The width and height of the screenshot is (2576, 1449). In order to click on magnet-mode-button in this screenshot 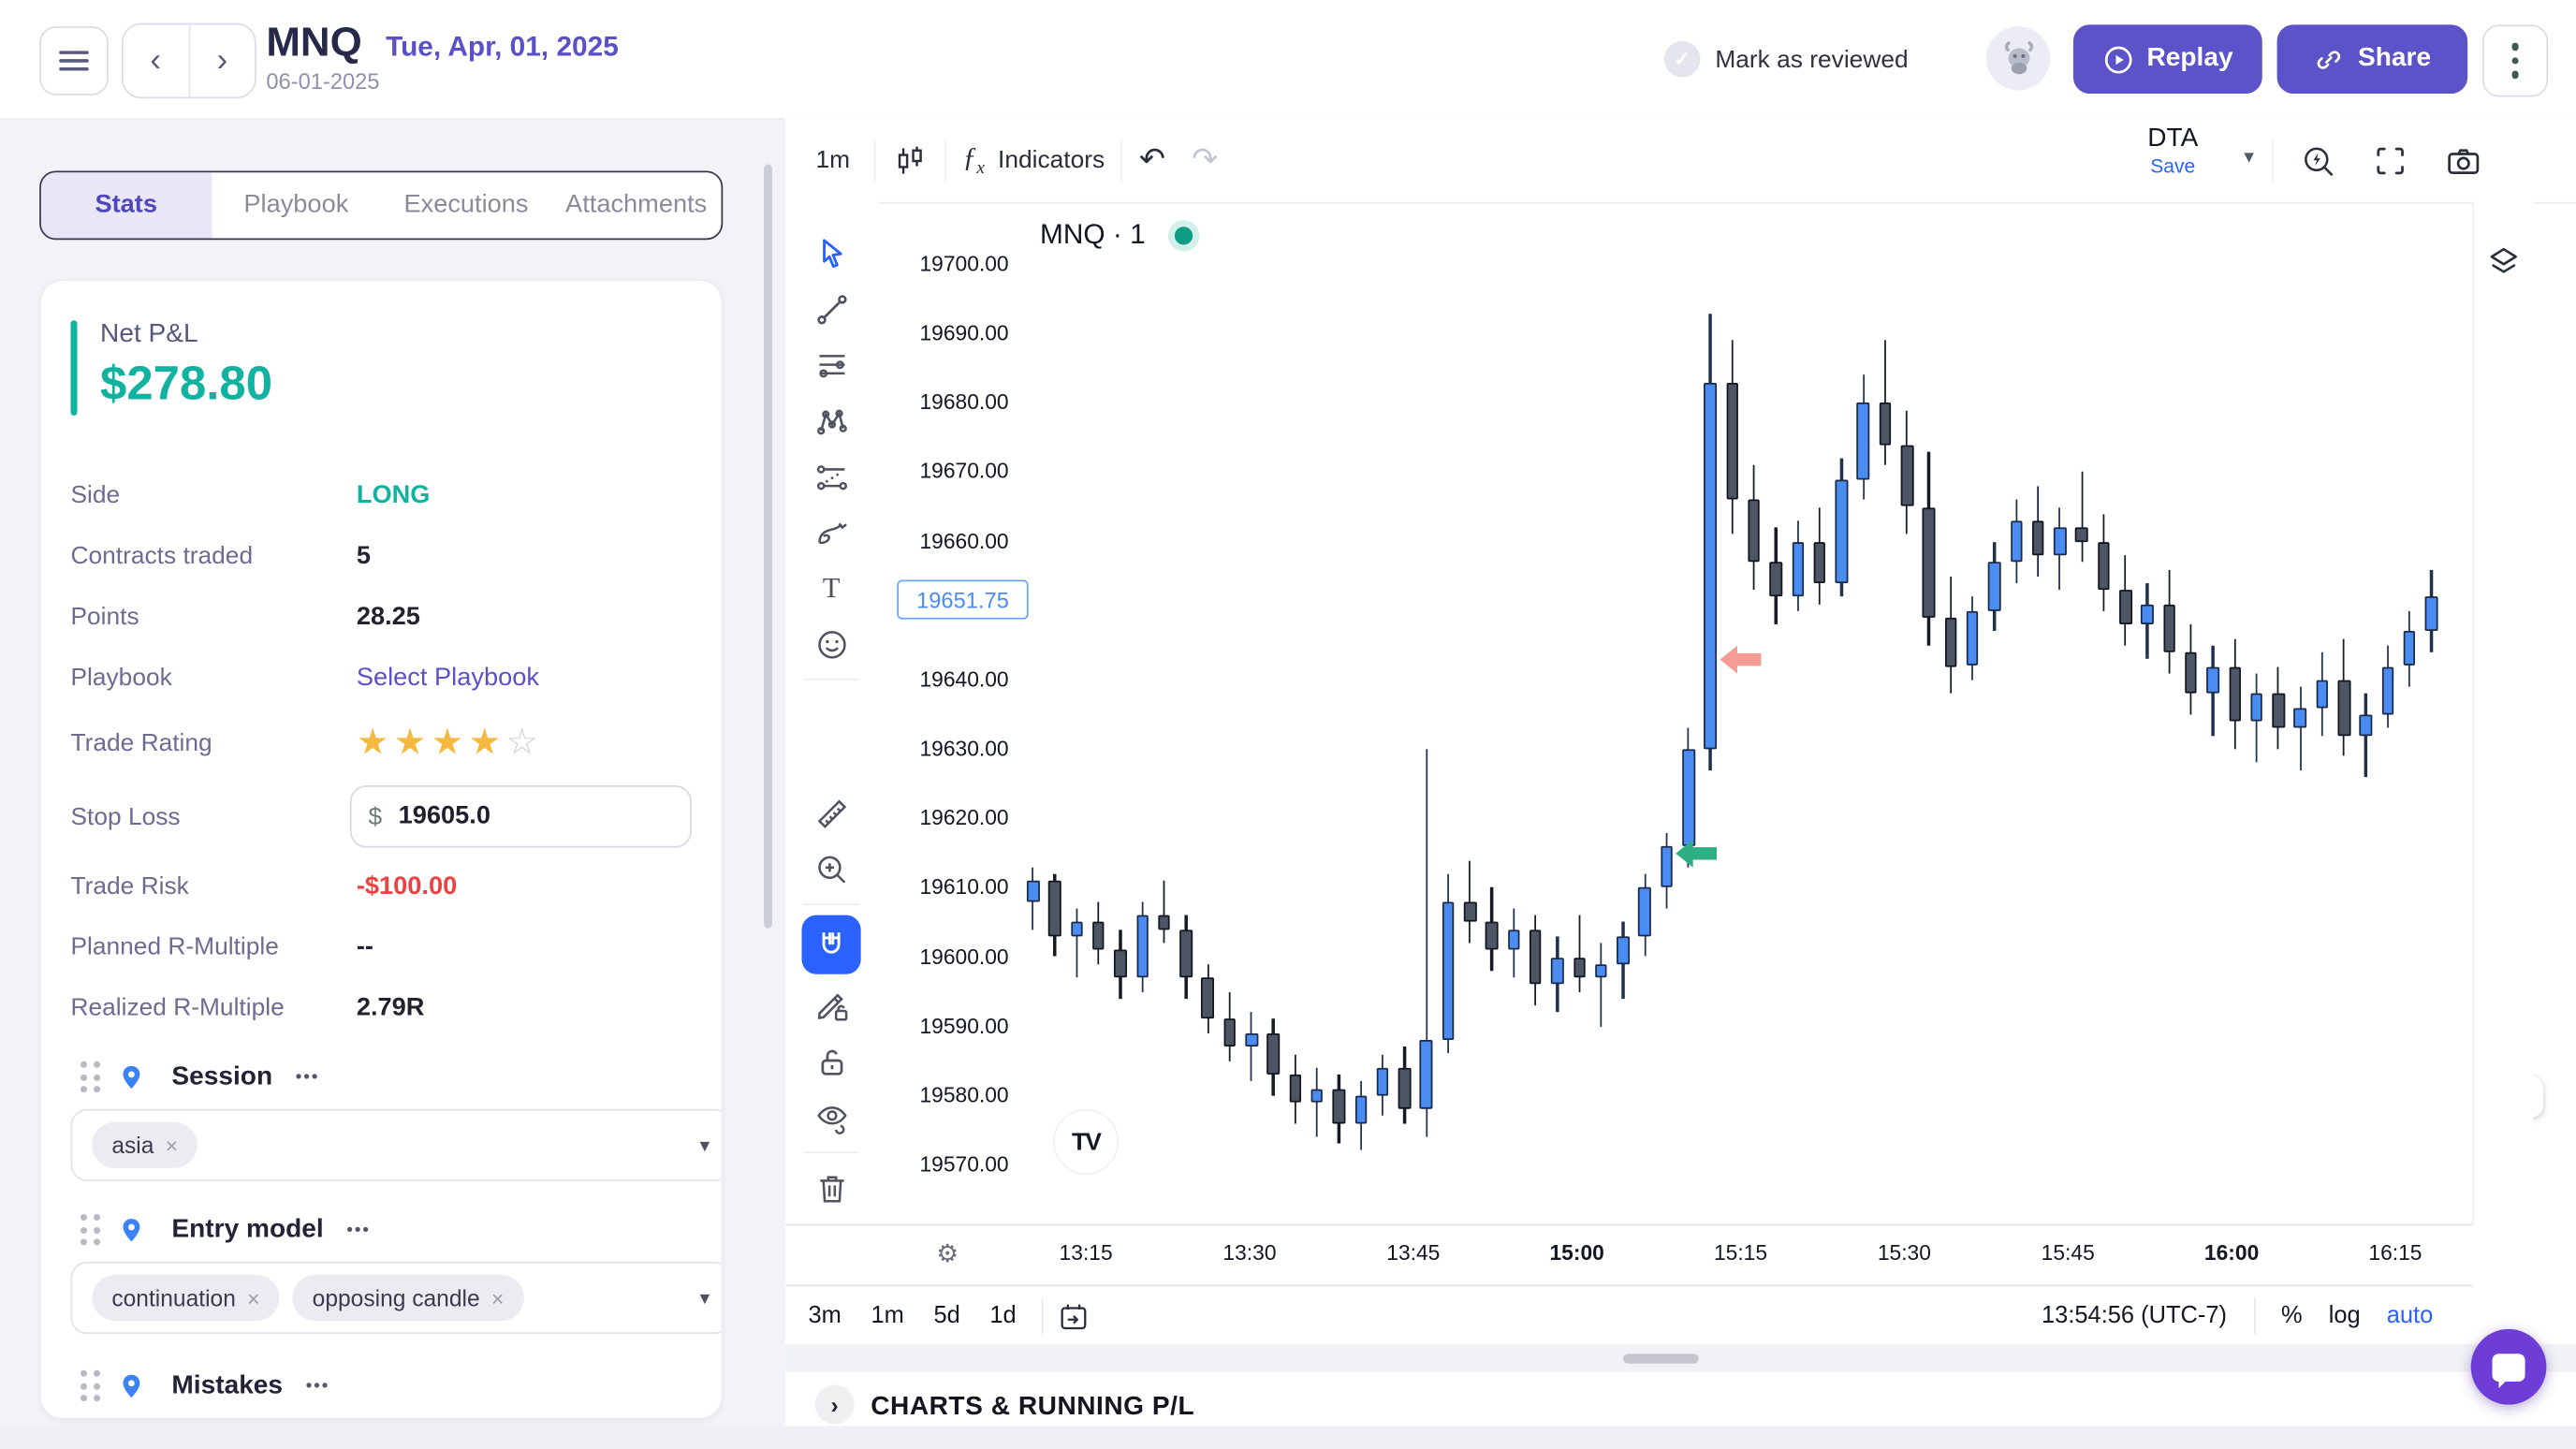, I will do `click(831, 944)`.